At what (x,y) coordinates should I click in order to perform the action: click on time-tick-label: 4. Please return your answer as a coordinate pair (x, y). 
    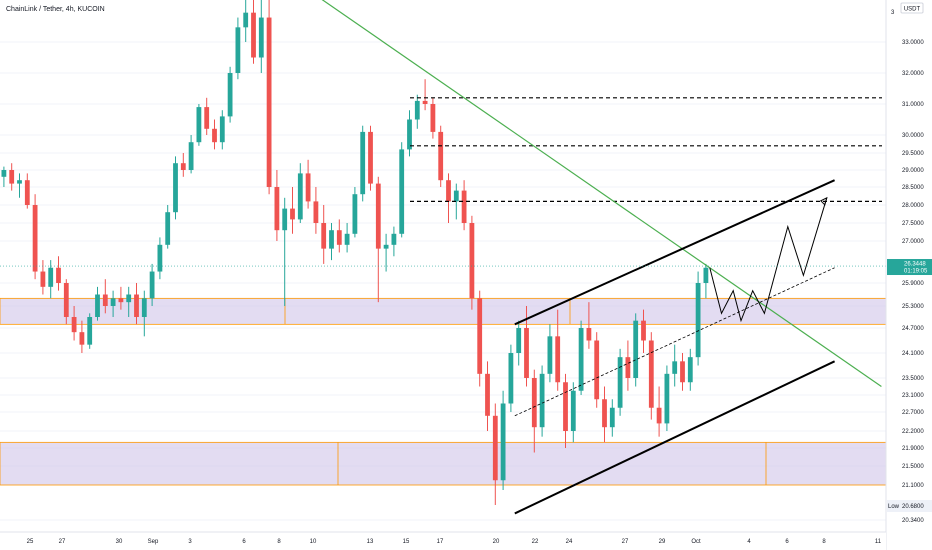
    Looking at the image, I should click on (749, 542).